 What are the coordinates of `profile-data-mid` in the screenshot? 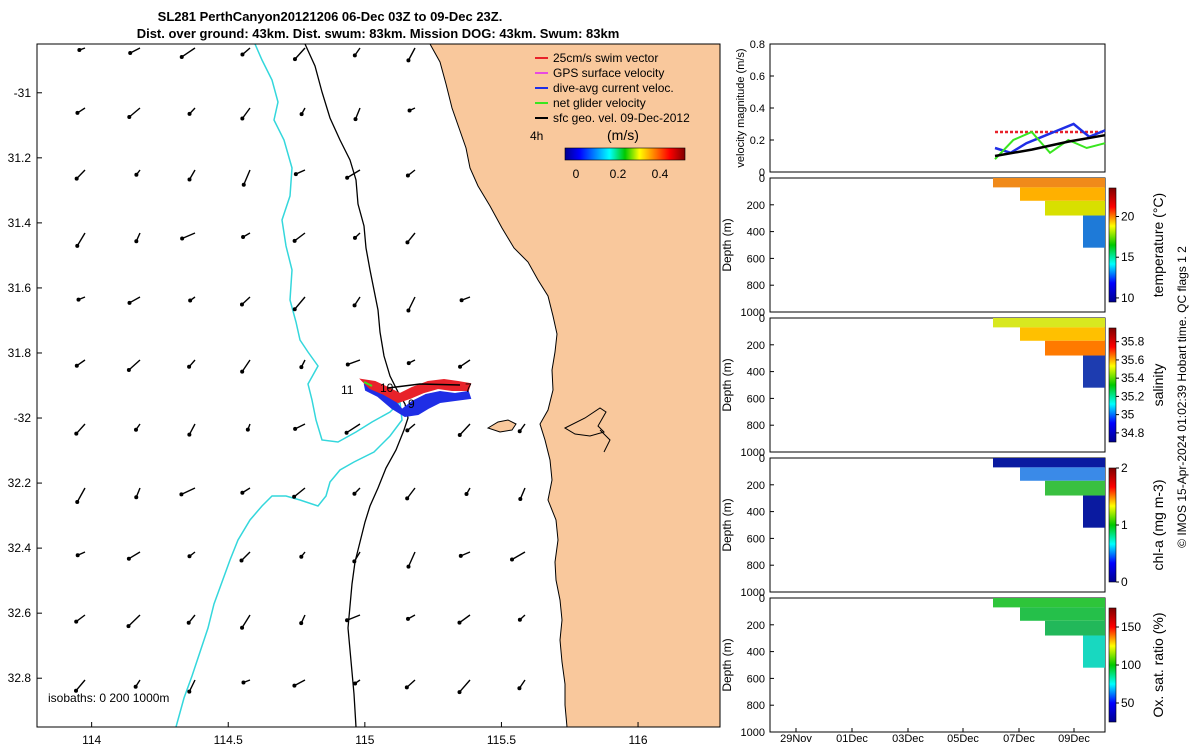 It's located at (1062, 474).